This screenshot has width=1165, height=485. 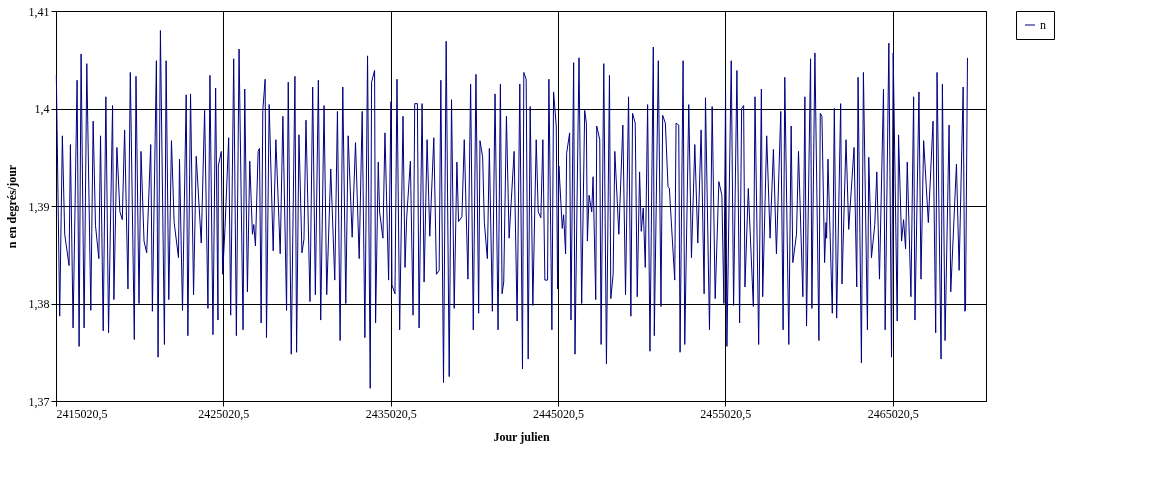 What do you see at coordinates (1043, 25) in the screenshot?
I see `legend-label: n` at bounding box center [1043, 25].